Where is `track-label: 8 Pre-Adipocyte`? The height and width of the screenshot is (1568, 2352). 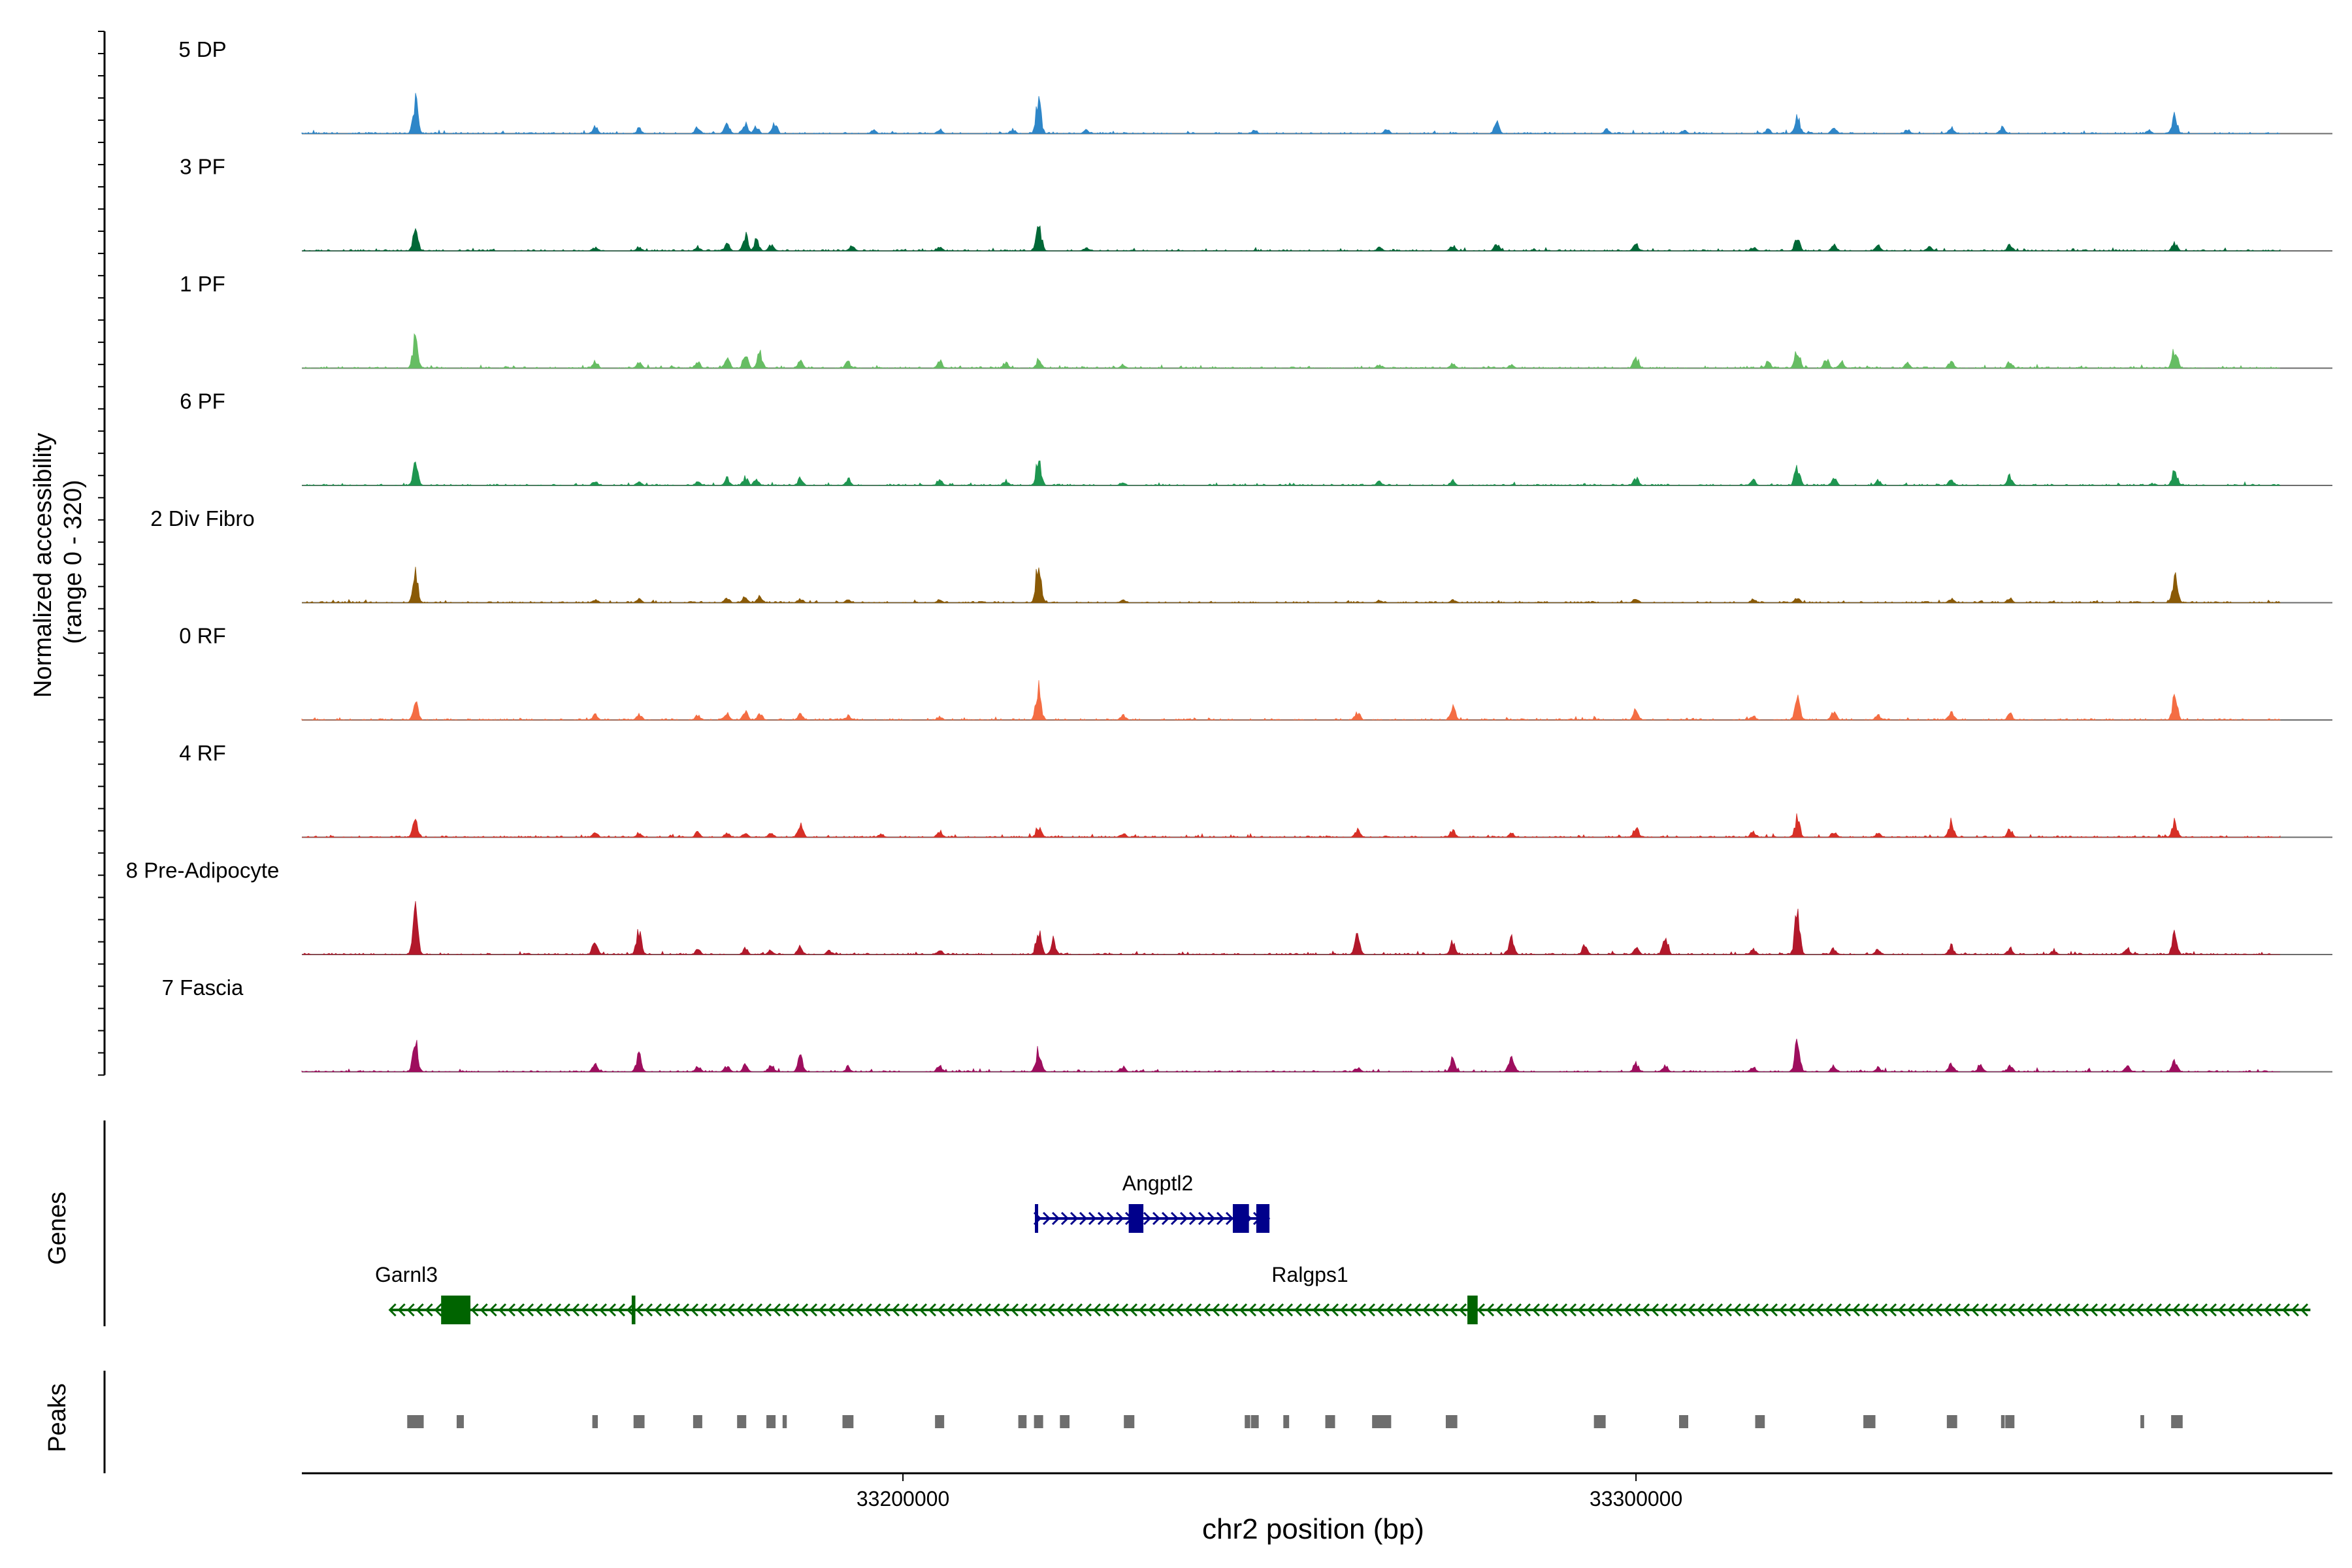 track-label: 8 Pre-Adipocyte is located at coordinates (203, 870).